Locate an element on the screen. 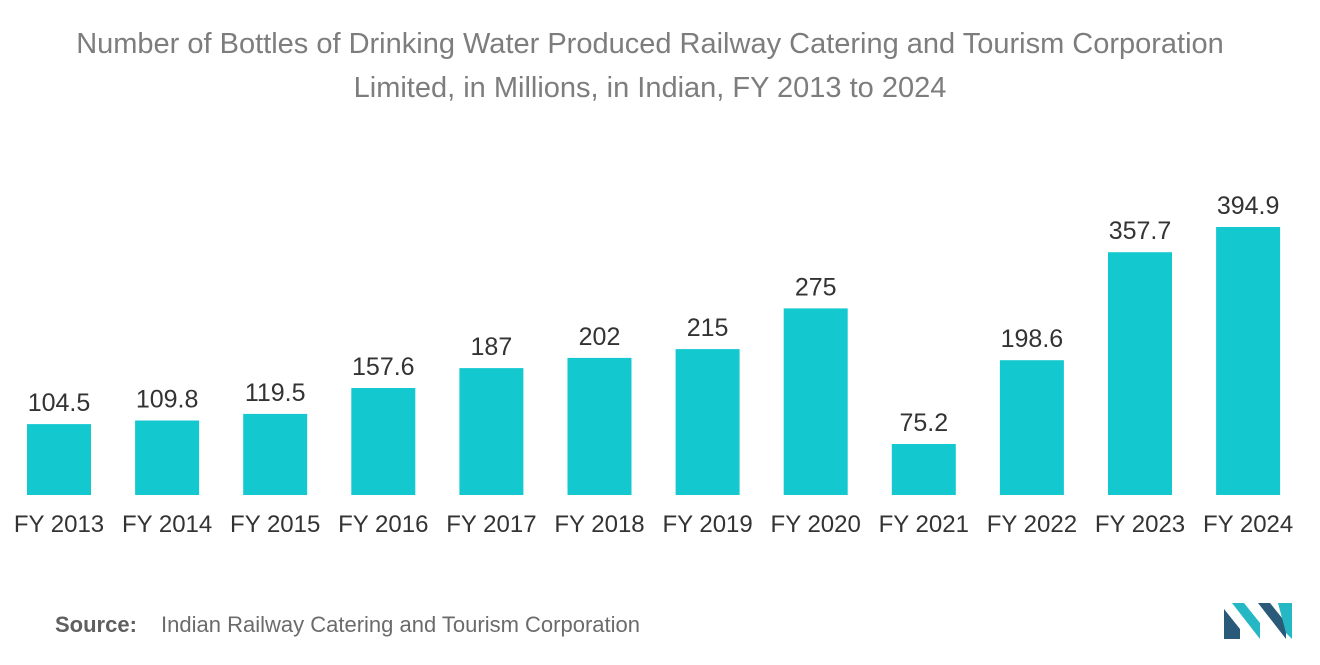  bar-fy-2016 is located at coordinates (383, 441).